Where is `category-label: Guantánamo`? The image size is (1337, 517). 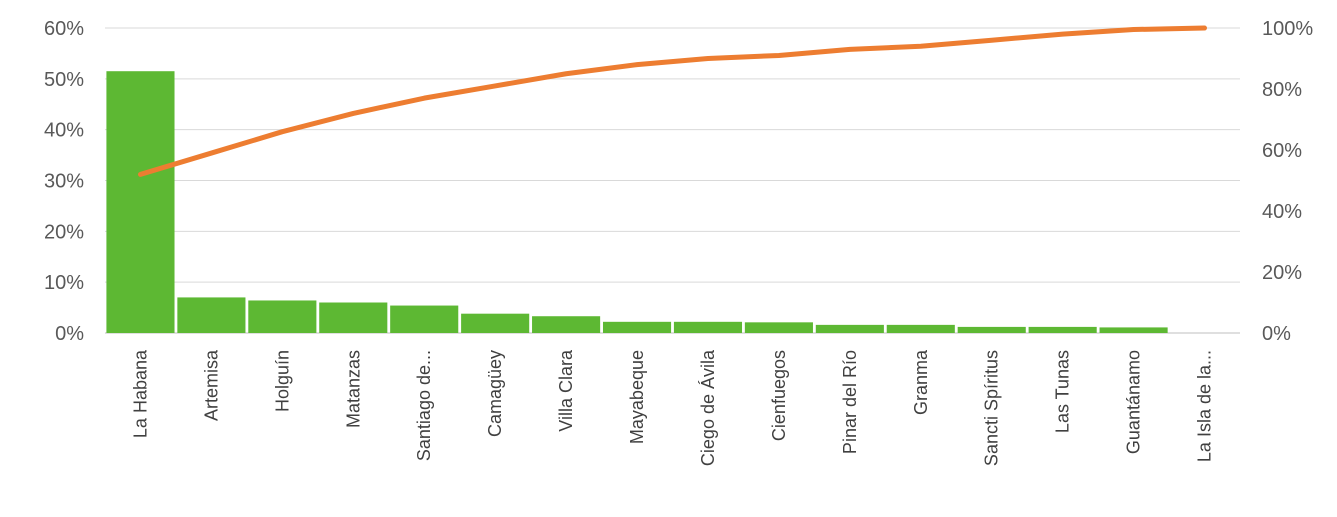
category-label: Guantánamo is located at coordinates (1134, 402).